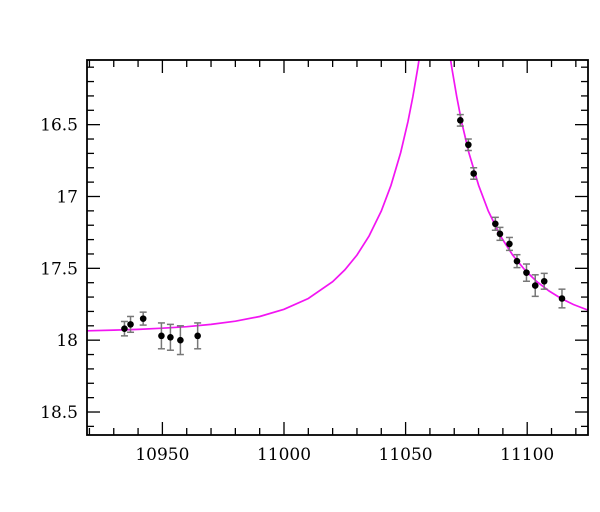 The height and width of the screenshot is (512, 600). I want to click on y-tick-label: 18.5, so click(59, 413).